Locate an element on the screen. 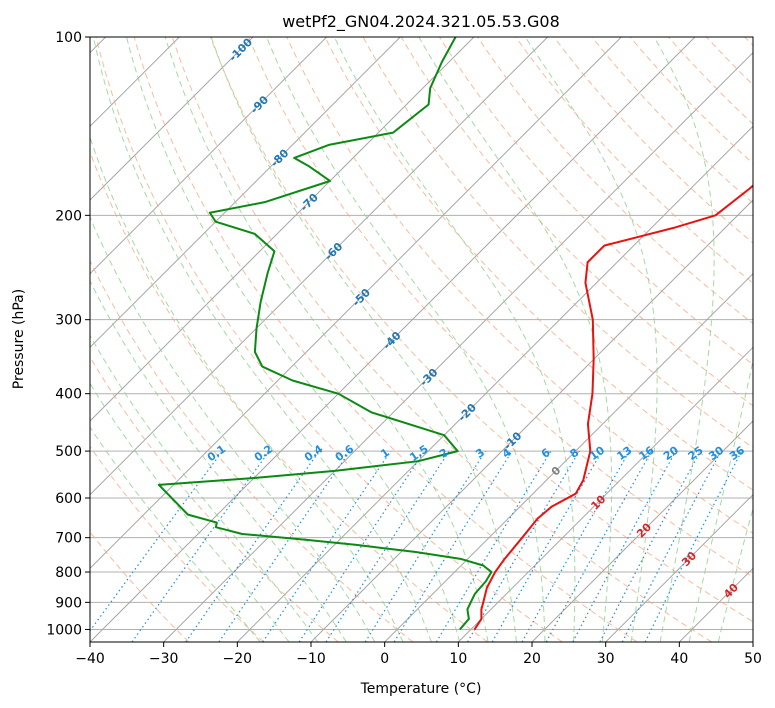  y-tick-label: 900 is located at coordinates (68, 603).